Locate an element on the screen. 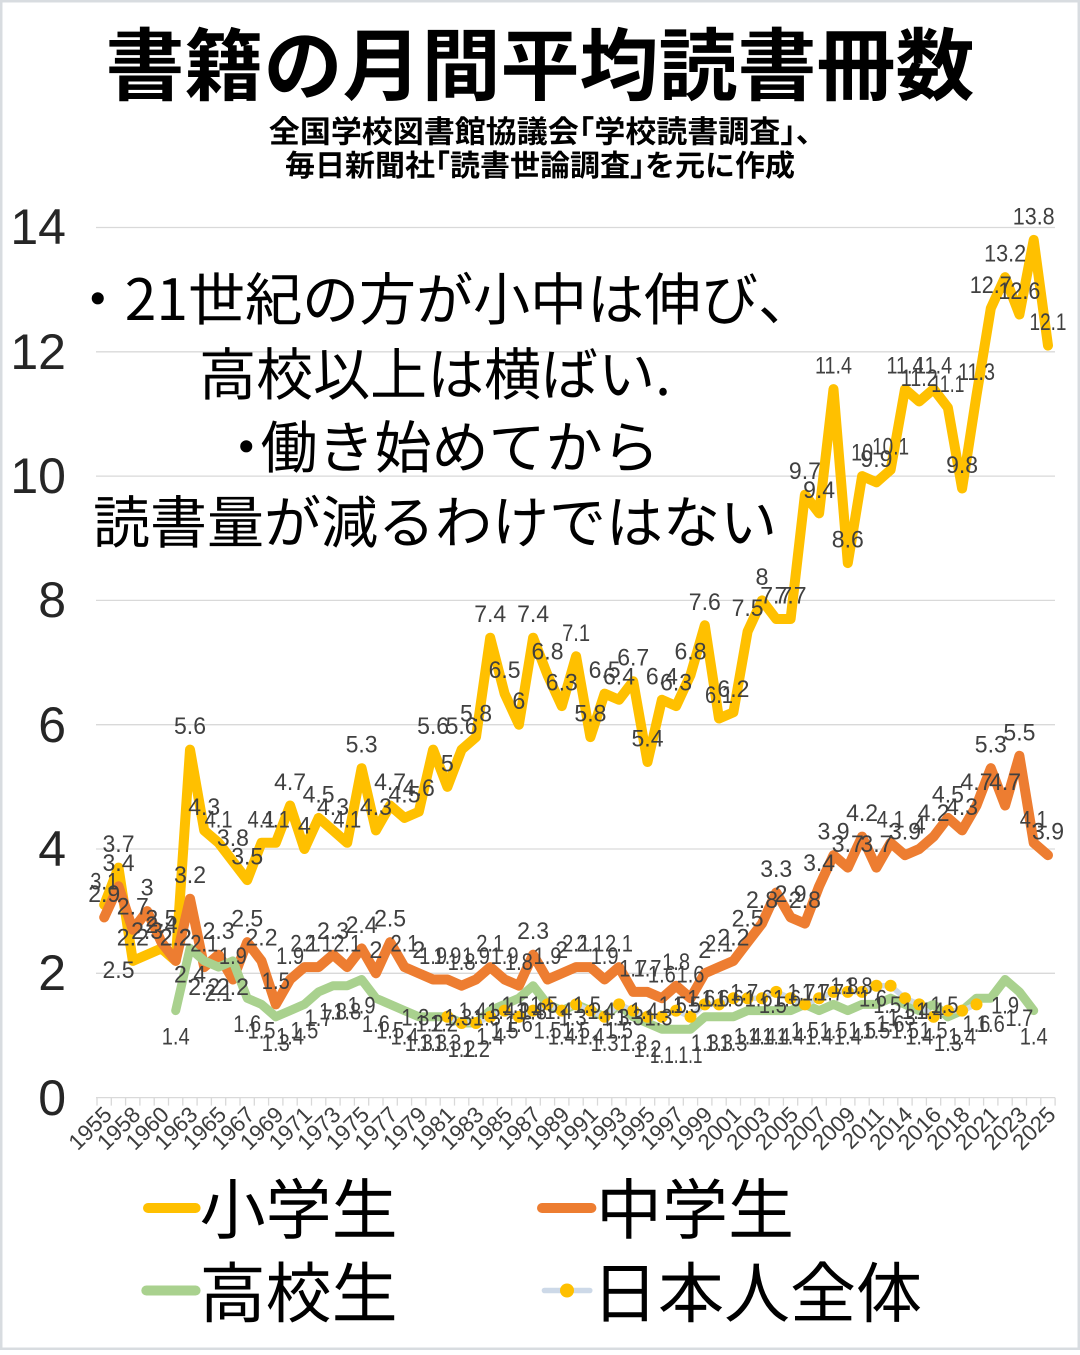  svg-text: 5 is located at coordinates (447, 763).